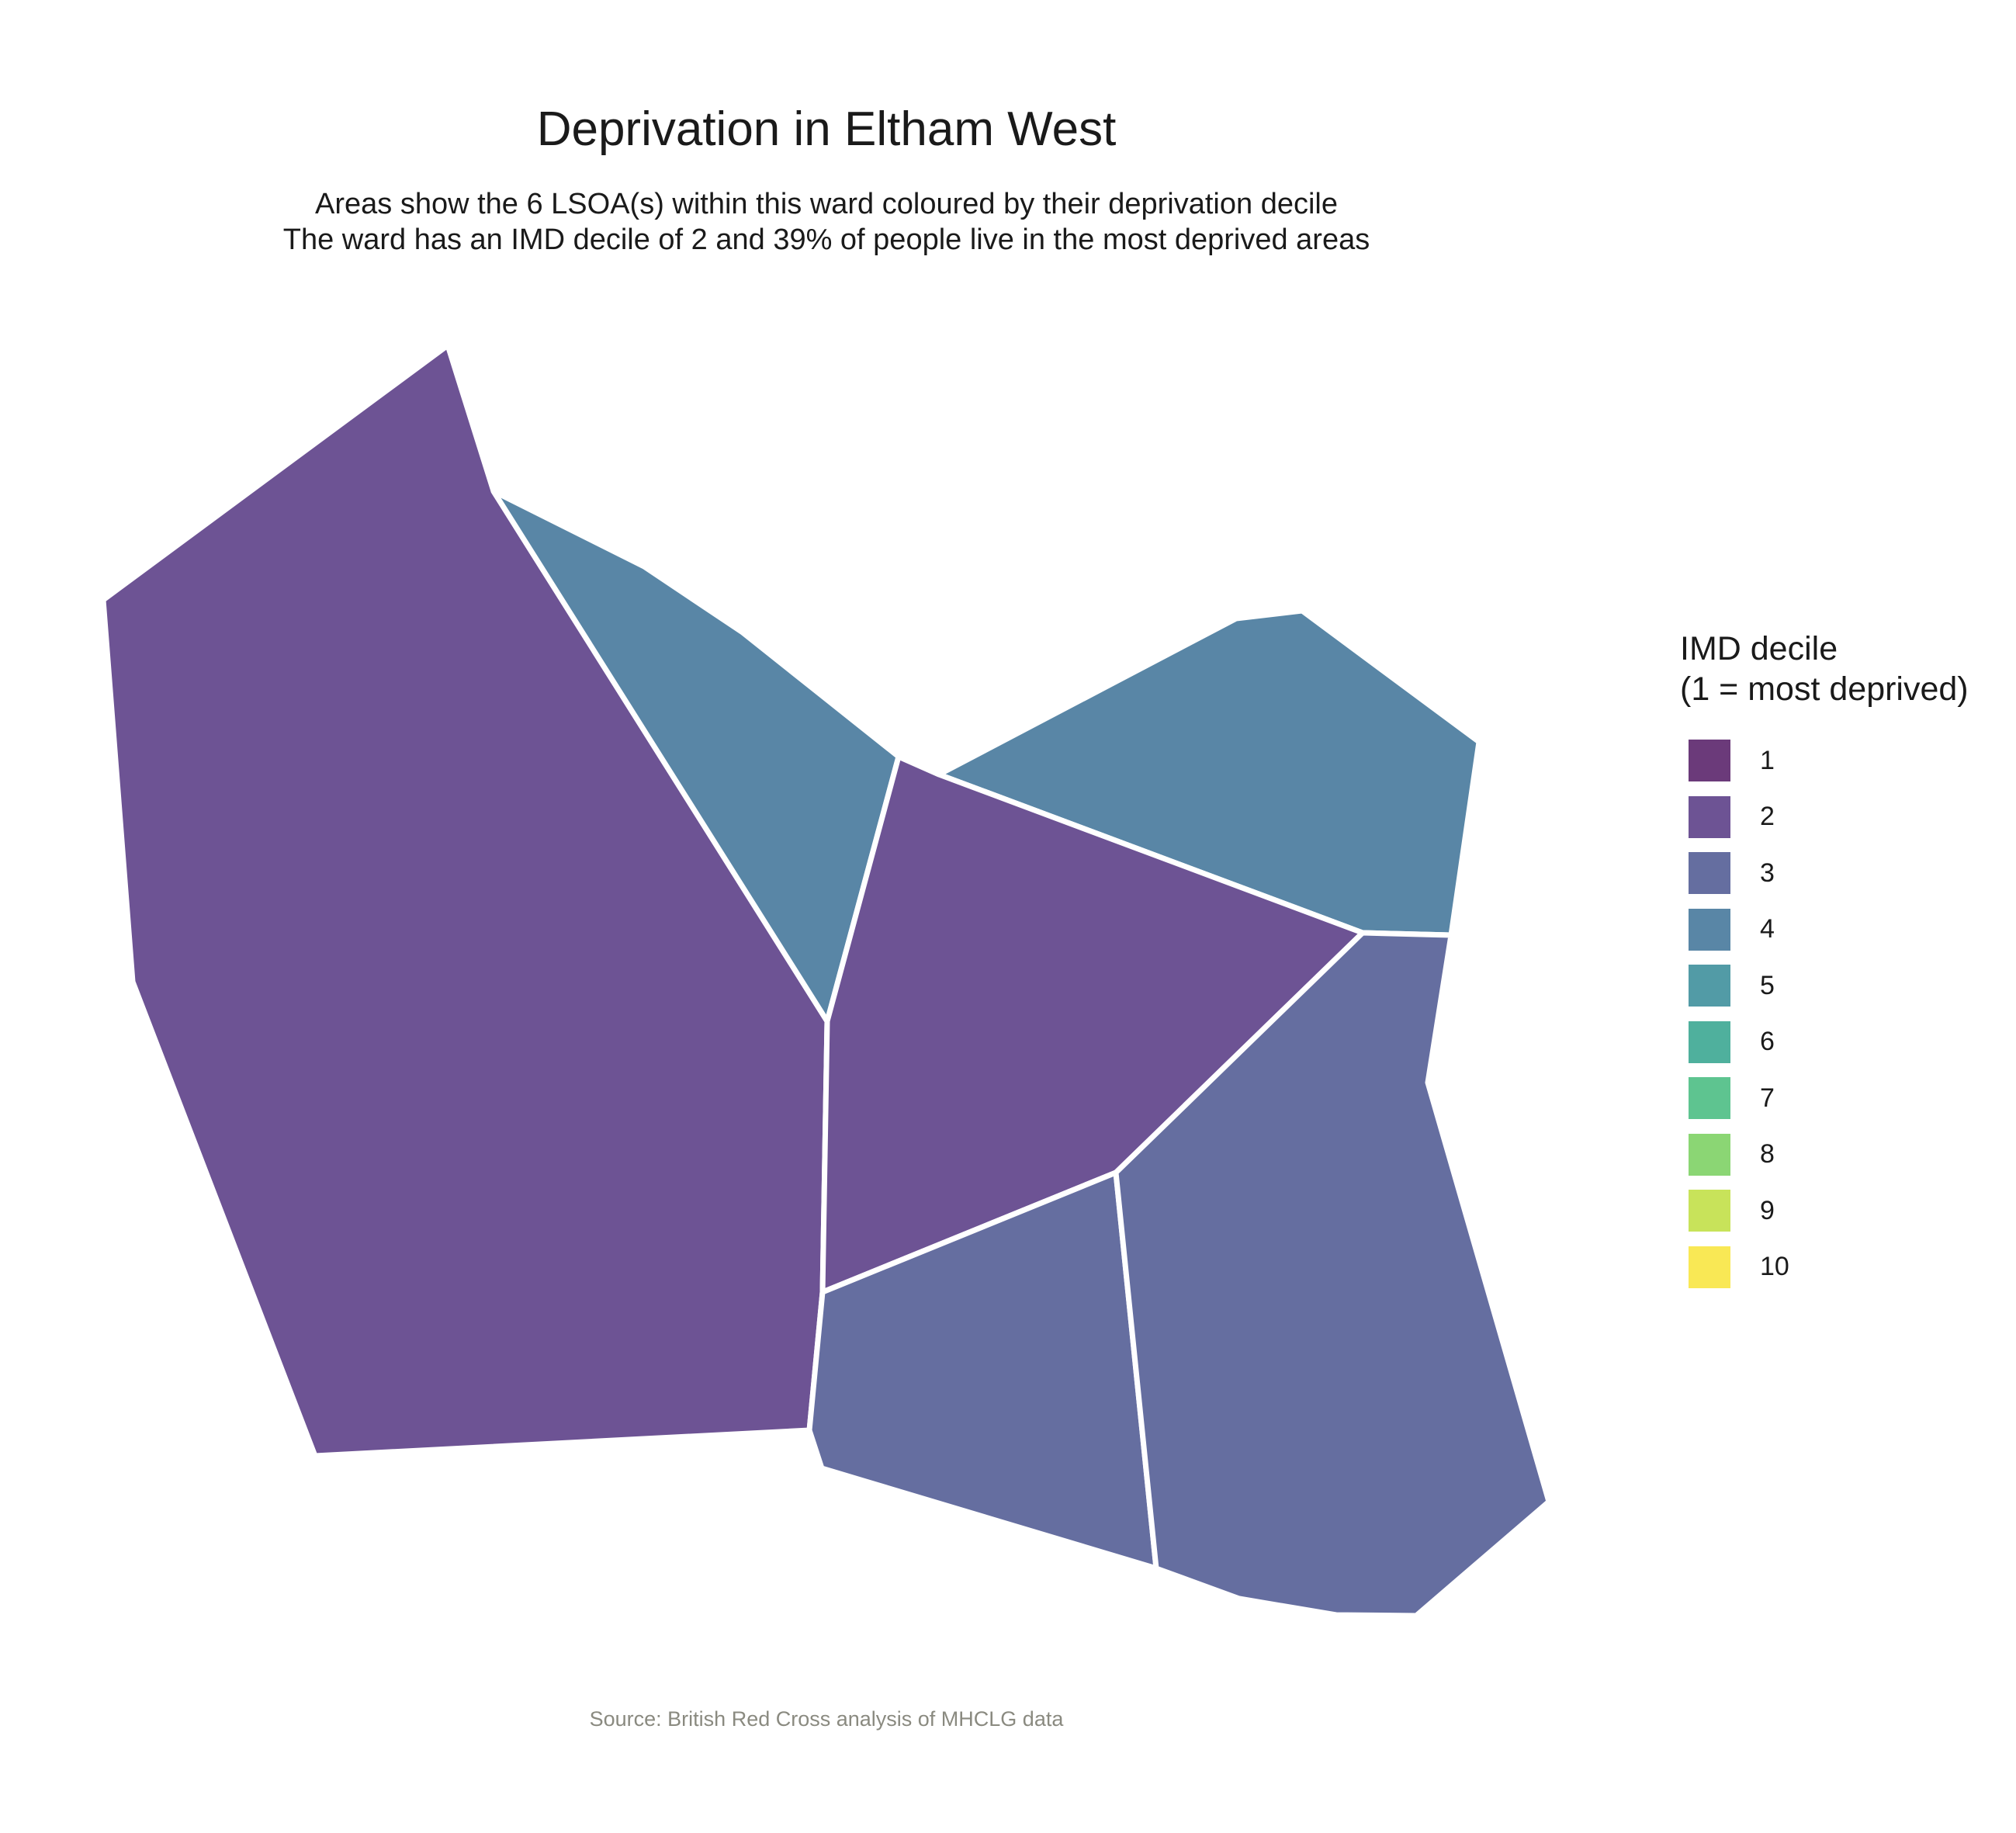 The image size is (2016, 1833). What do you see at coordinates (1825, 817) in the screenshot?
I see `legend-item: 2` at bounding box center [1825, 817].